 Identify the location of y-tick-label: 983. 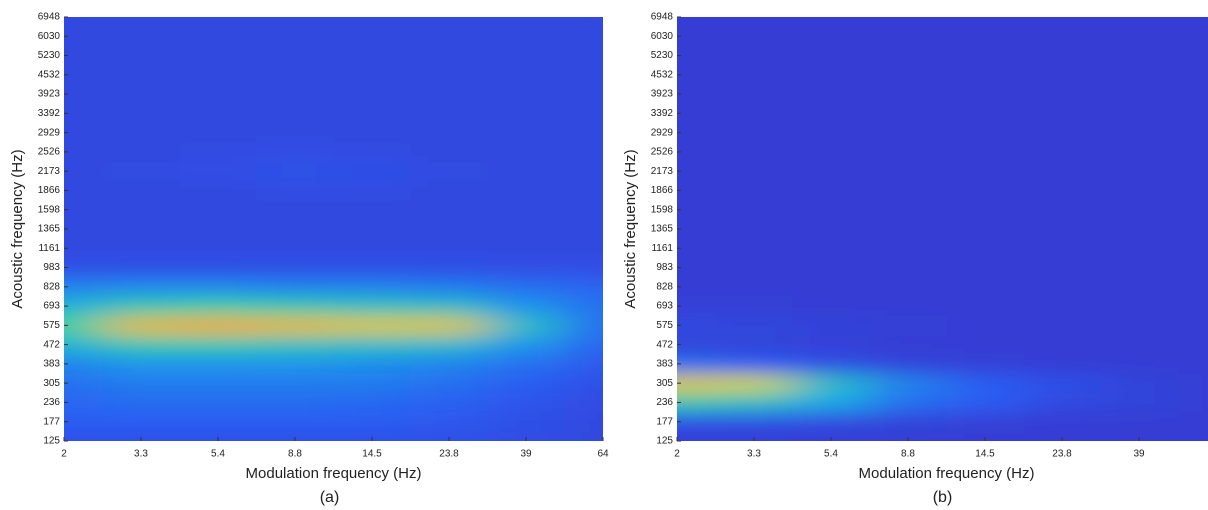
(51, 267).